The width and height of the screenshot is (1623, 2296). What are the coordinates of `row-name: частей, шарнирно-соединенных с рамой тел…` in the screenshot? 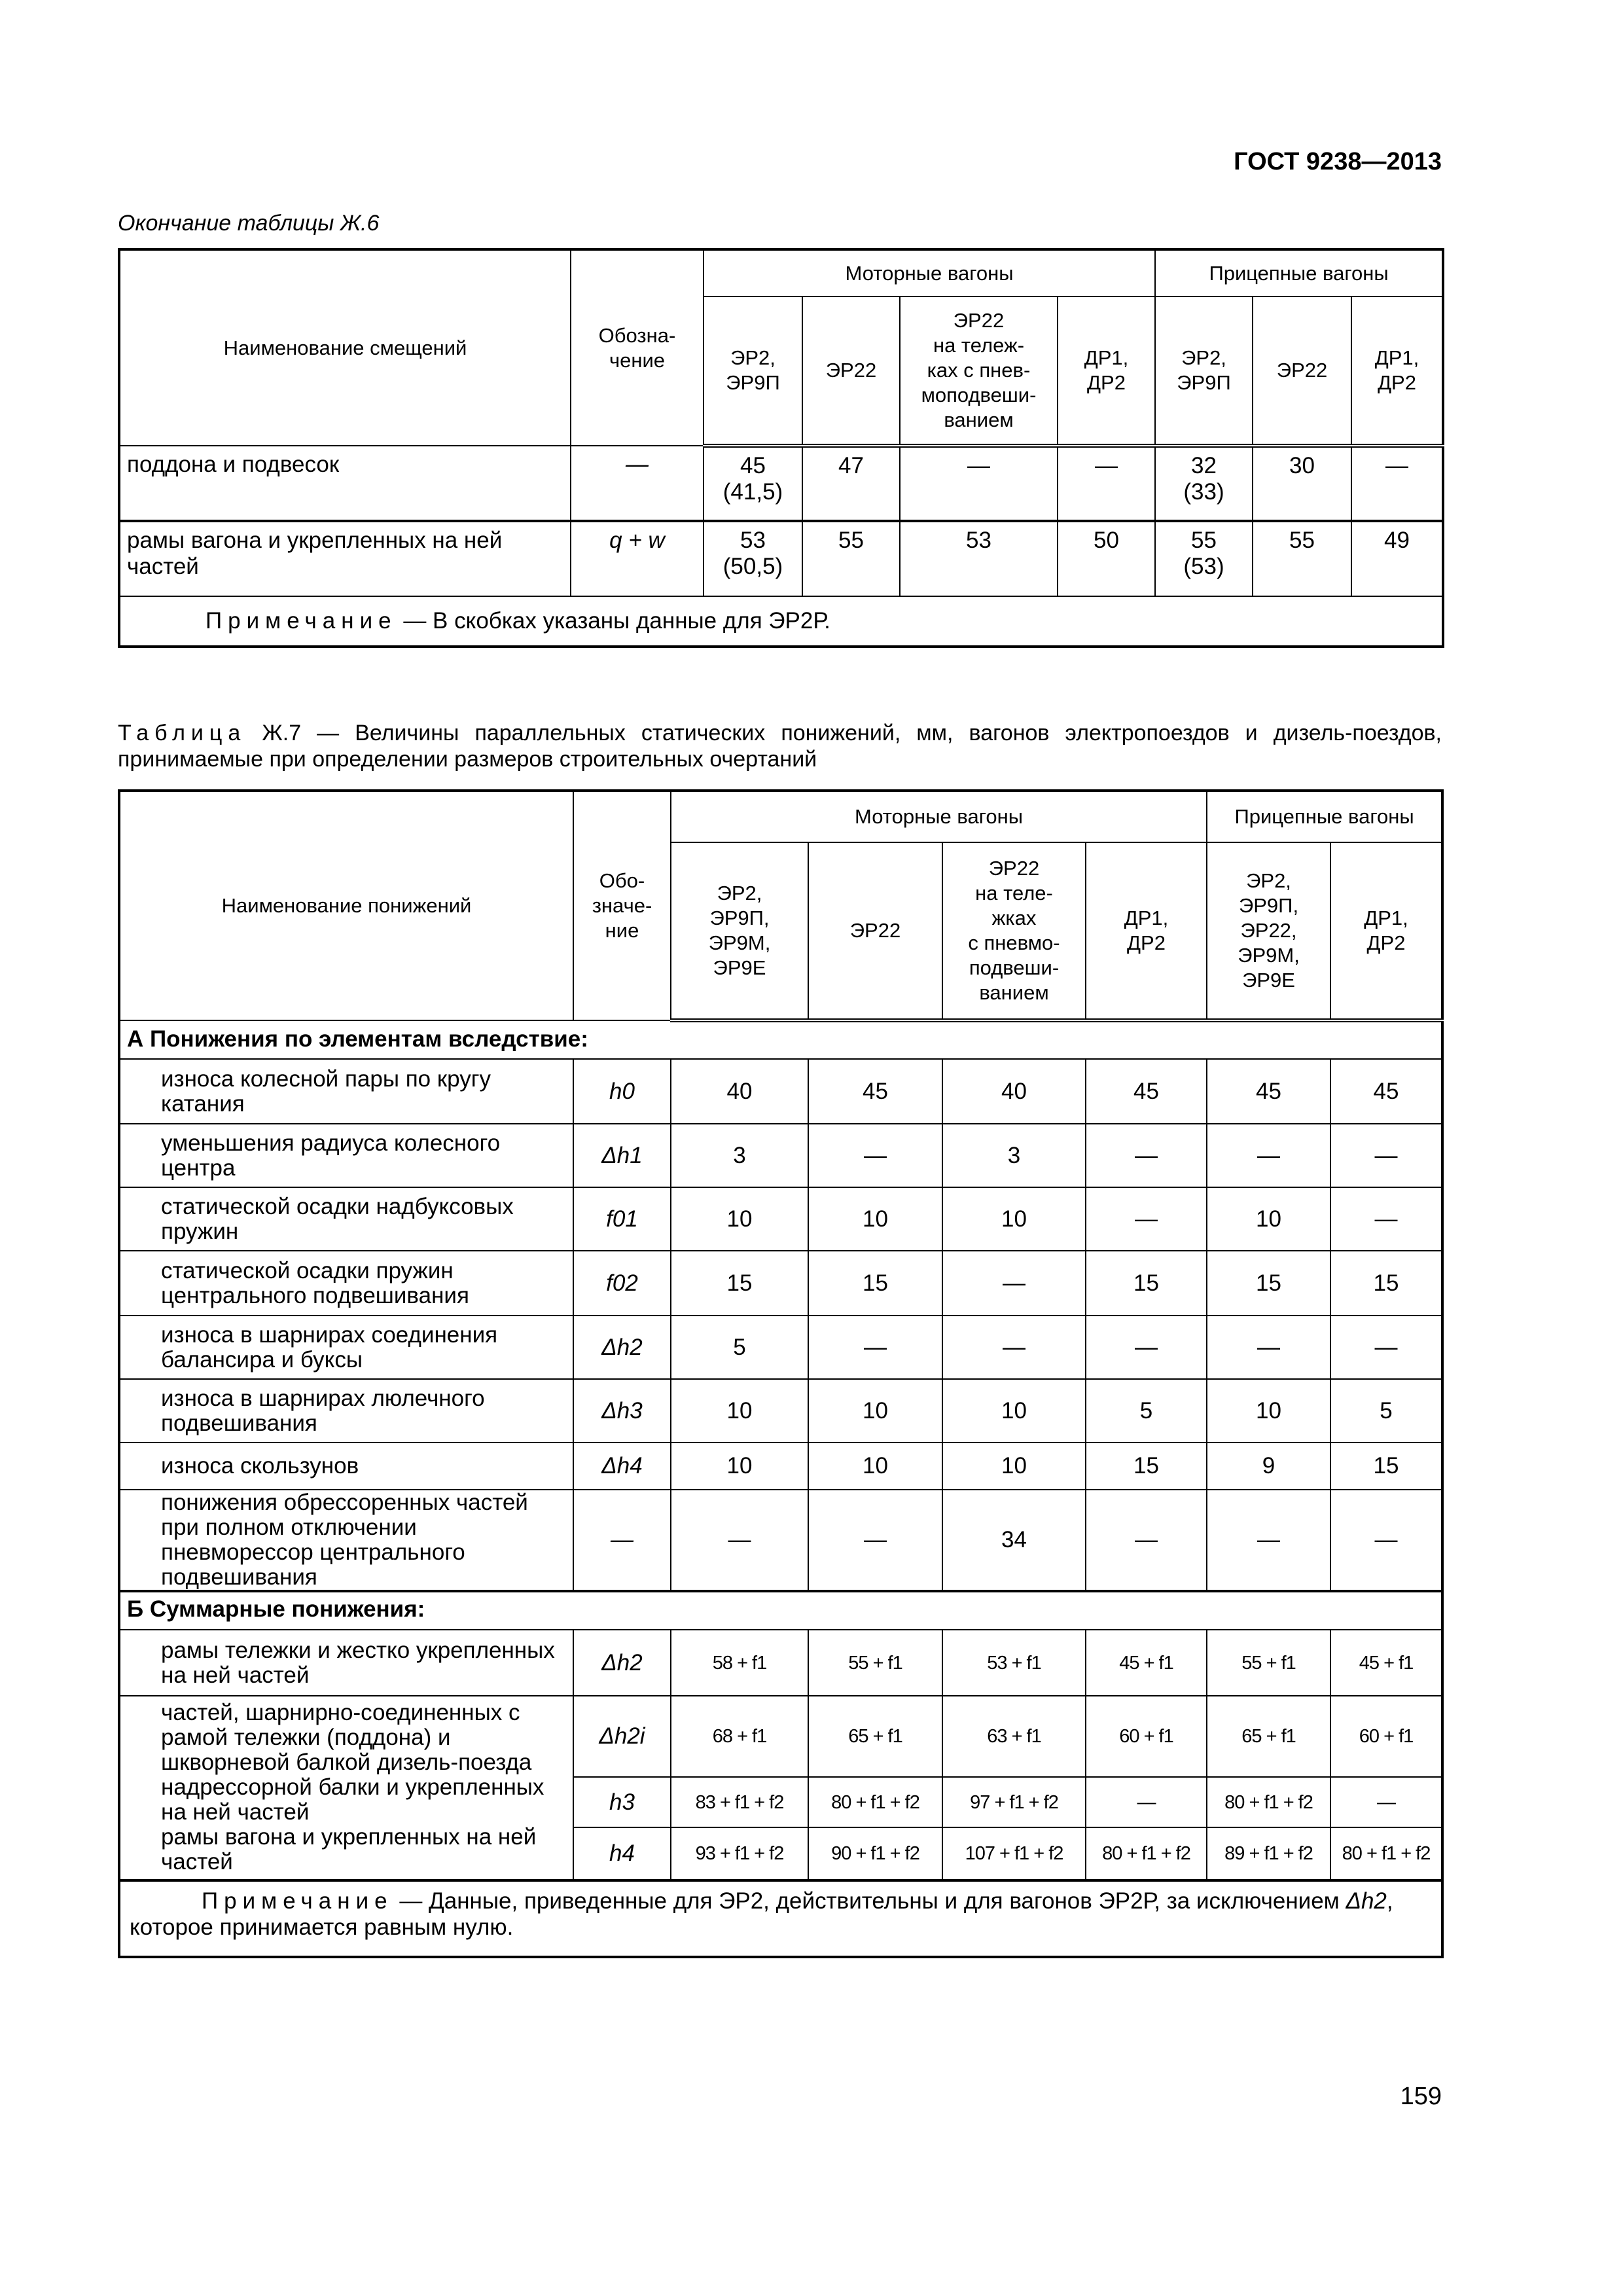 It's located at (346, 1737).